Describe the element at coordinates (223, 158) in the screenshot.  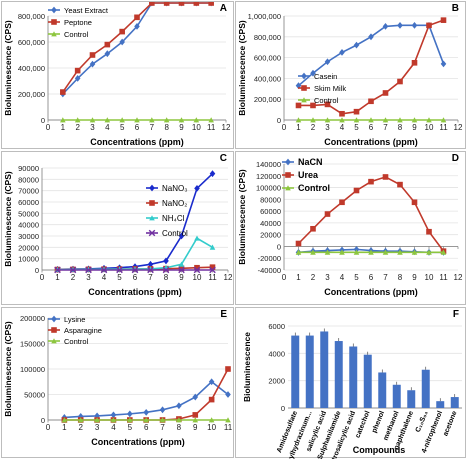
I see `panel-label-c: C` at that location.